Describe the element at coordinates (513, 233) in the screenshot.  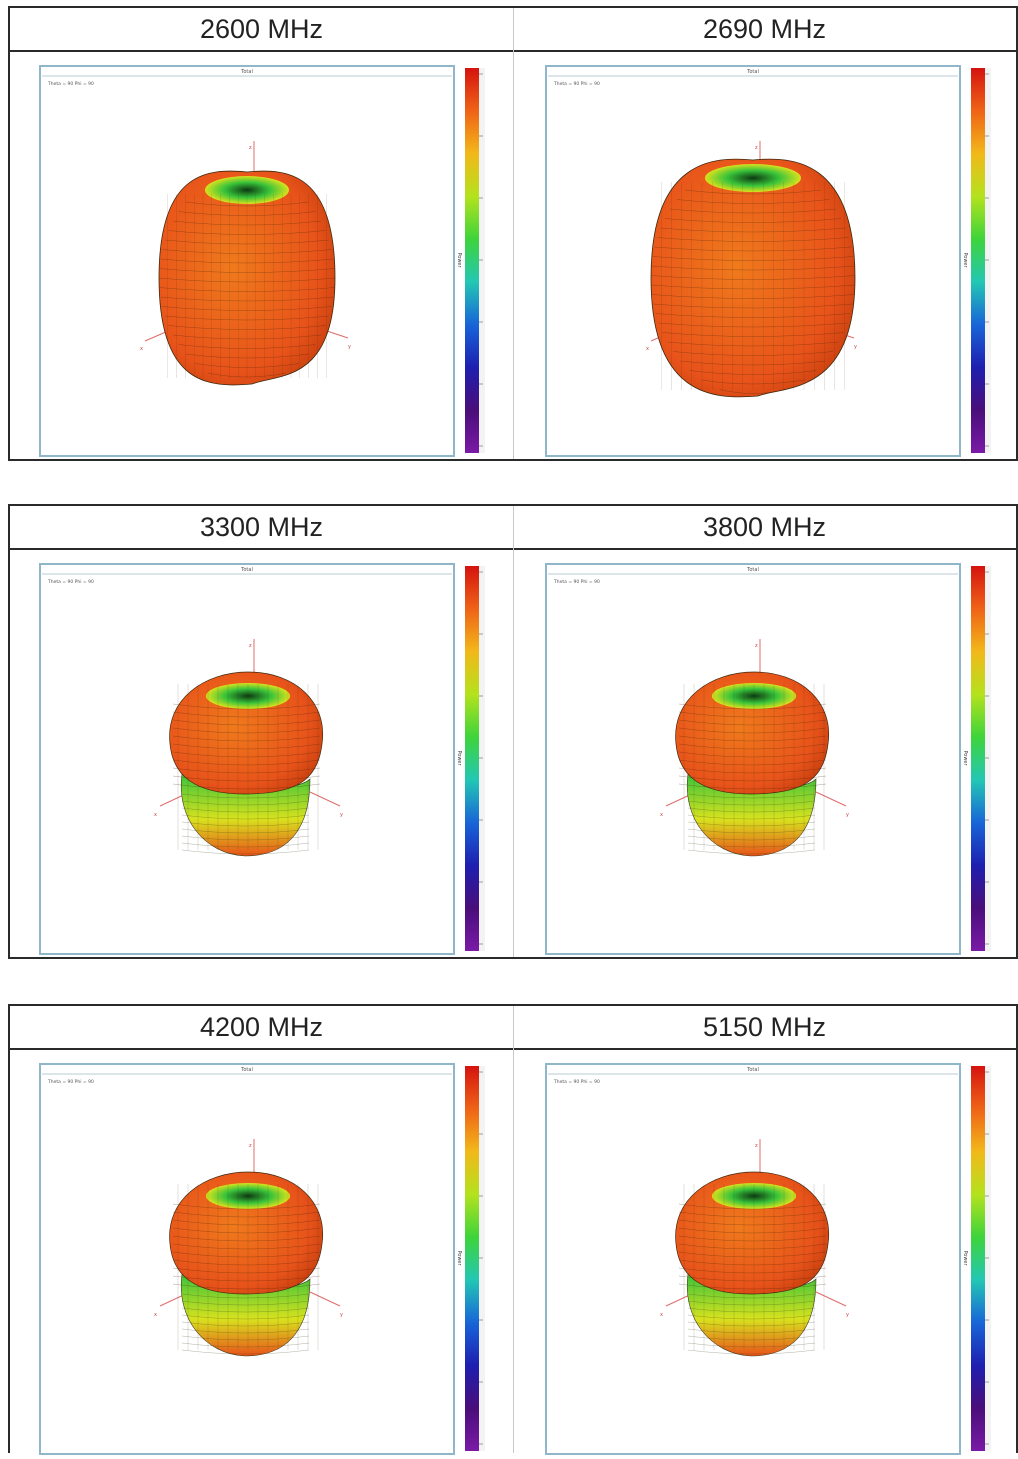
I see `column-divider` at that location.